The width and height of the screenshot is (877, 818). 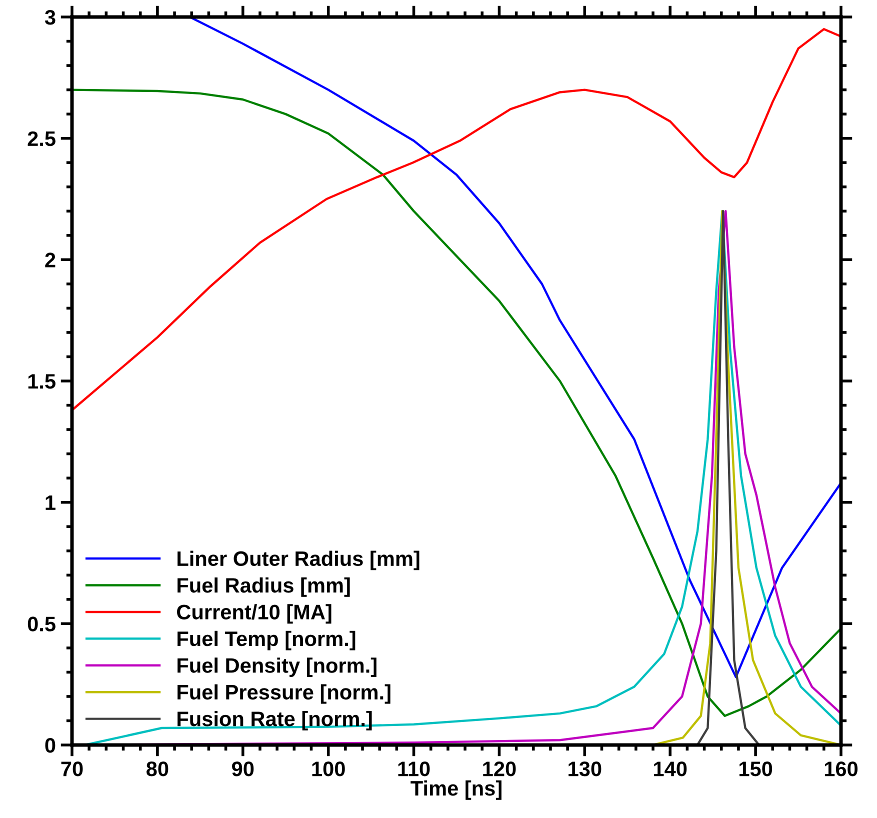 I want to click on x-tick-label: 80, so click(x=157, y=769).